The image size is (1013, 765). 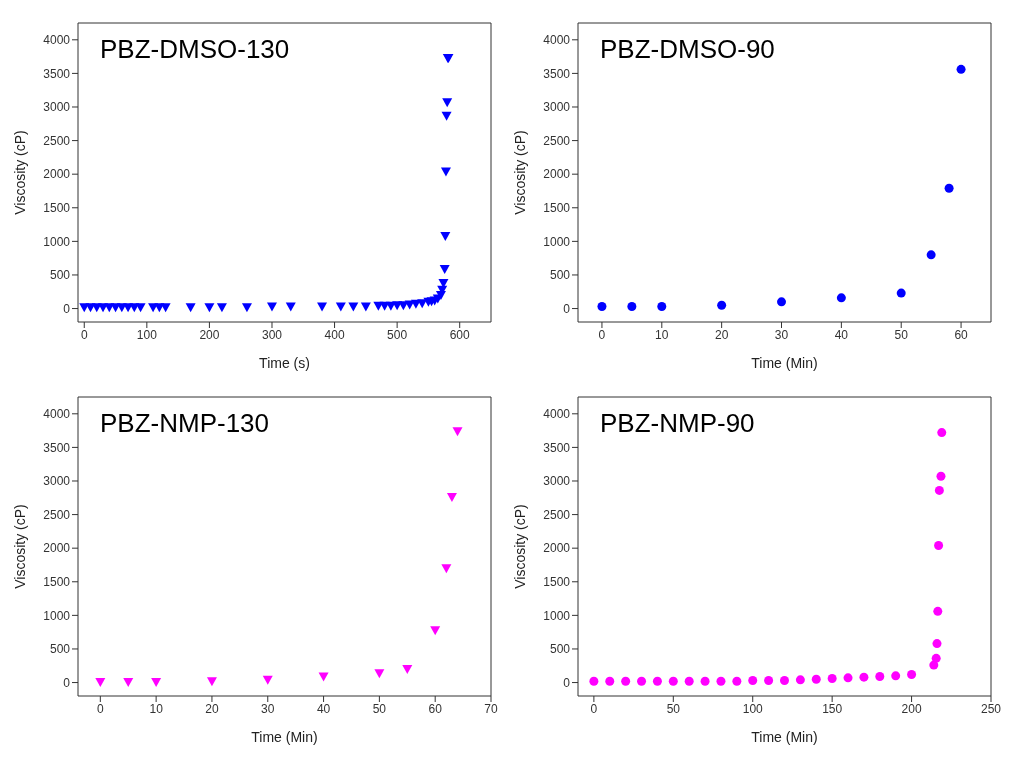 What do you see at coordinates (272, 334) in the screenshot?
I see `x-tick-label: 300` at bounding box center [272, 334].